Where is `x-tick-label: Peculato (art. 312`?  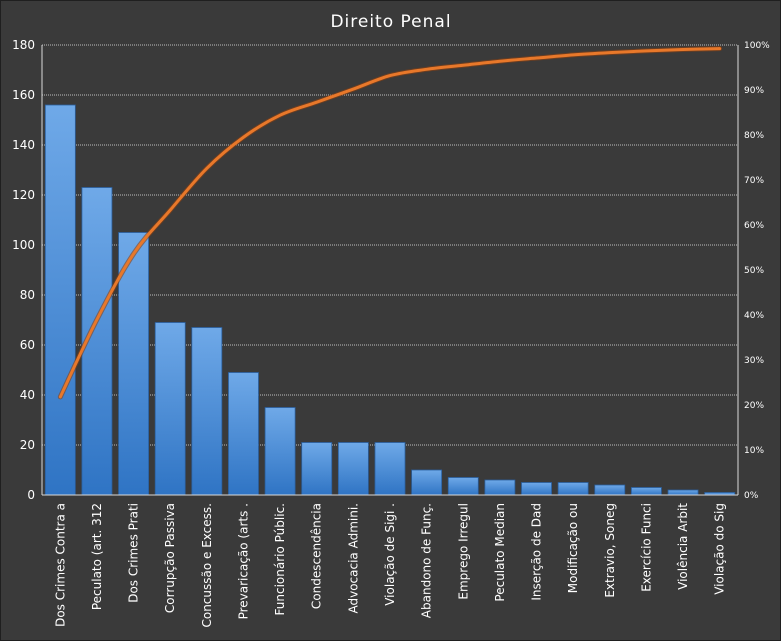
x-tick-label: Peculato (art. 312 is located at coordinates (97, 556).